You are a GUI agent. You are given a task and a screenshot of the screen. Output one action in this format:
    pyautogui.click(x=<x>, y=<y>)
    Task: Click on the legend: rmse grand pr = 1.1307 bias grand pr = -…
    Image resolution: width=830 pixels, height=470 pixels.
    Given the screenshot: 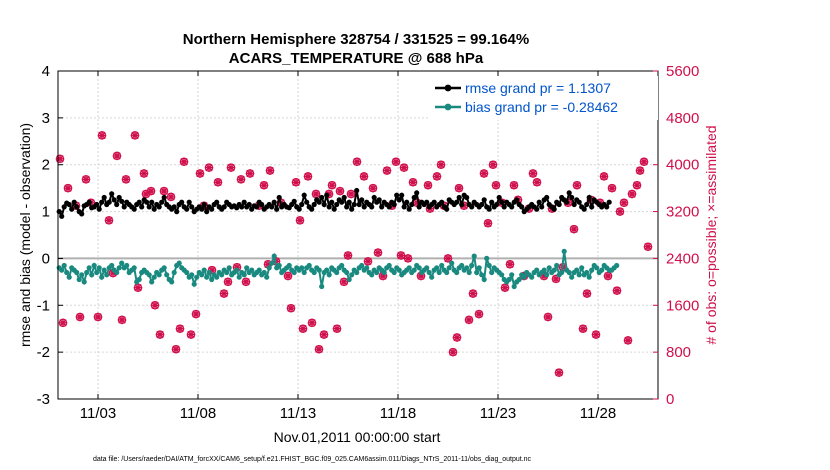 What is the action you would take?
    pyautogui.click(x=544, y=98)
    